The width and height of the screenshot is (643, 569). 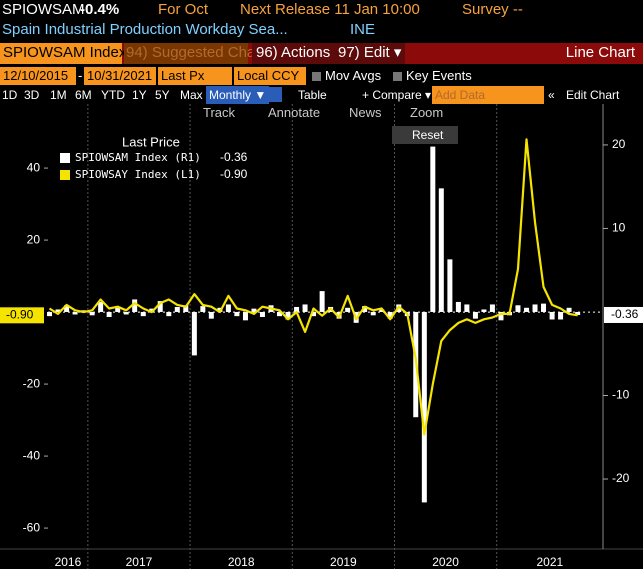 What do you see at coordinates (593, 95) in the screenshot?
I see `edit-chart: Edit Chart` at bounding box center [593, 95].